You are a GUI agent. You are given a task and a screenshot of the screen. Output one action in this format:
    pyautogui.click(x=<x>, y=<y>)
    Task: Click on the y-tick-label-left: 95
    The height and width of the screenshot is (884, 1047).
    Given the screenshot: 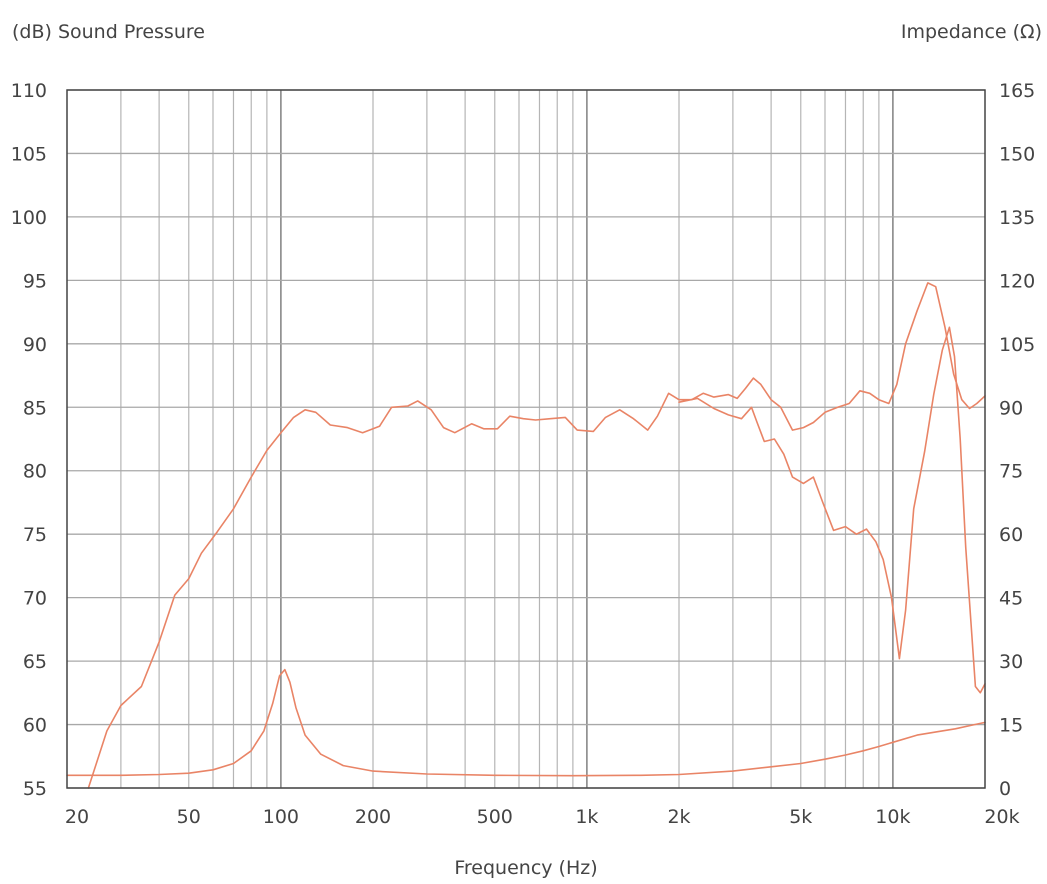 What is the action you would take?
    pyautogui.click(x=35, y=281)
    